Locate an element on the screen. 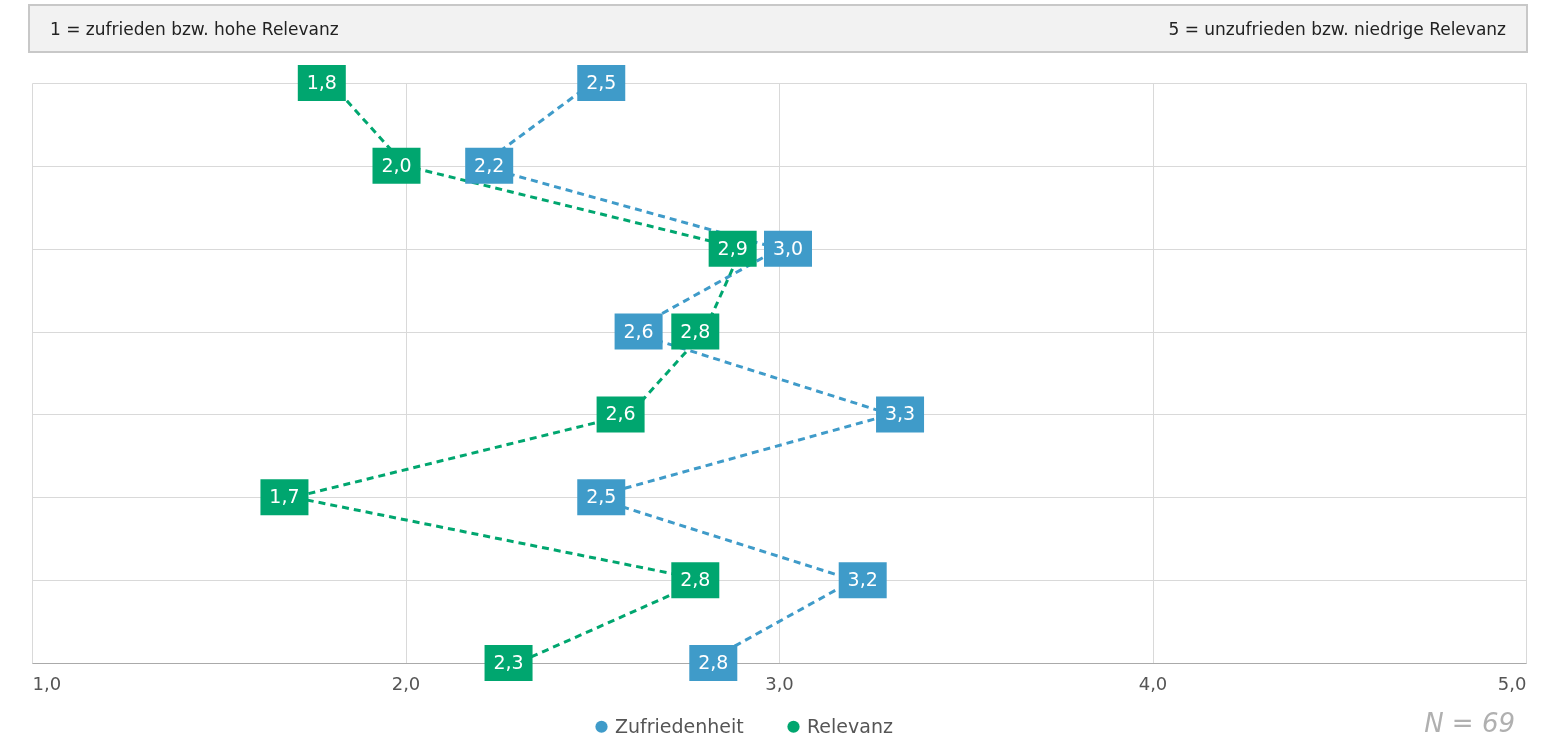 This screenshot has width=1567, height=745. legend-label: Relevanz is located at coordinates (850, 725).